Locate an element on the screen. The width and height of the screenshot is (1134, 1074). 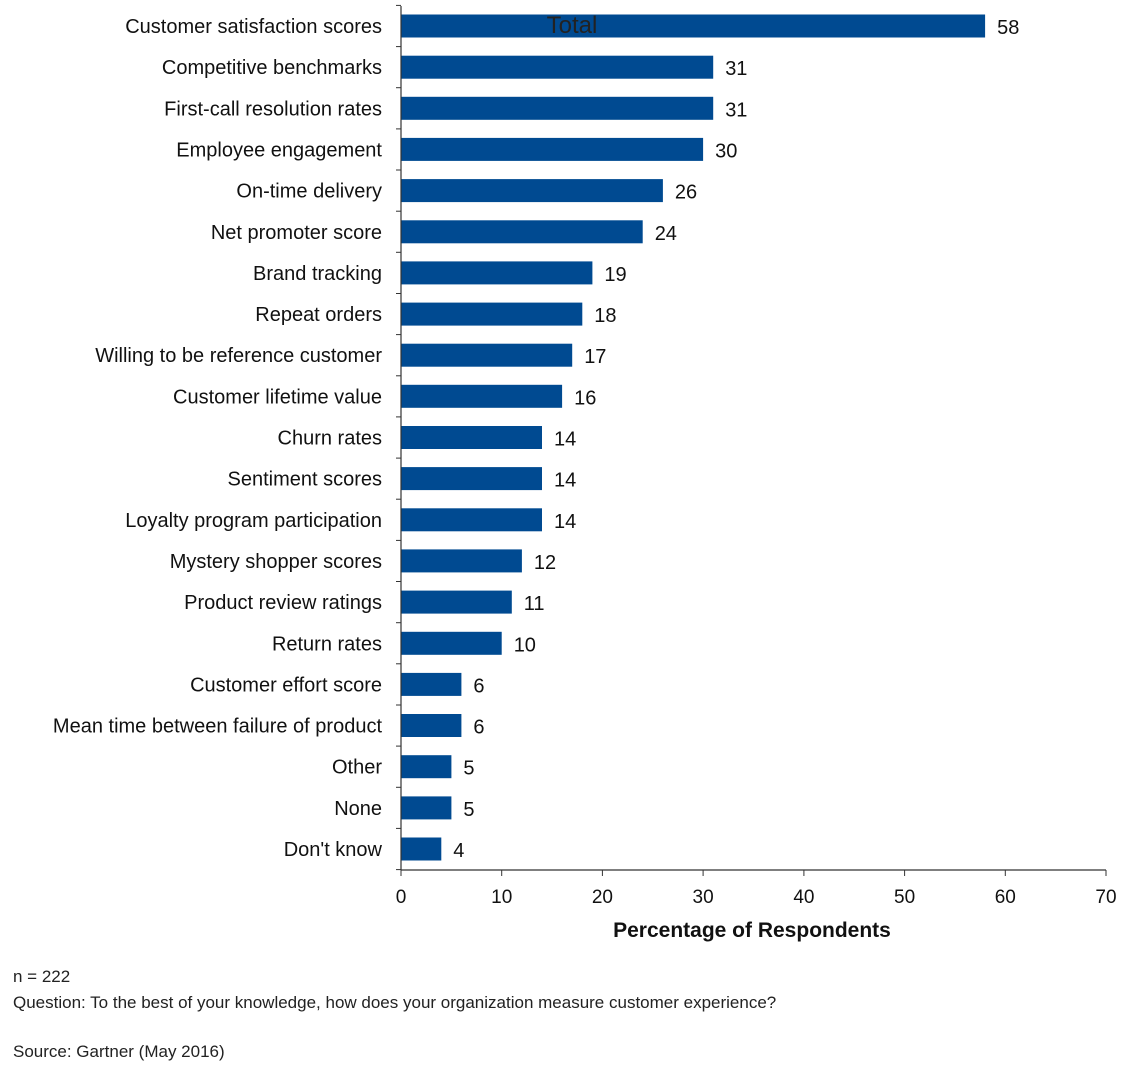
data-label: 19 is located at coordinates (615, 275).